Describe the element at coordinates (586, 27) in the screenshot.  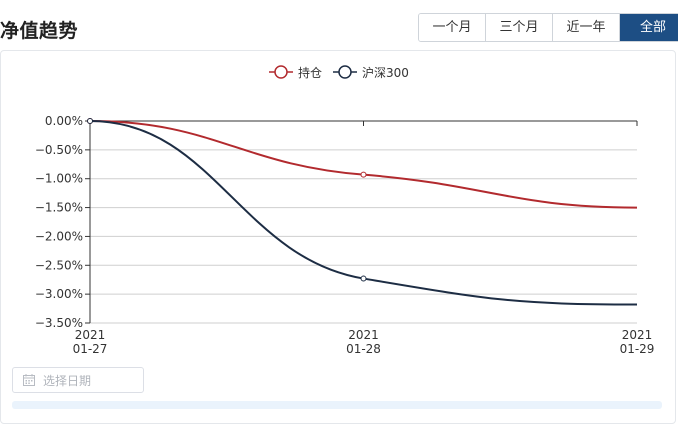
I see `tab-one-year: 近一年` at that location.